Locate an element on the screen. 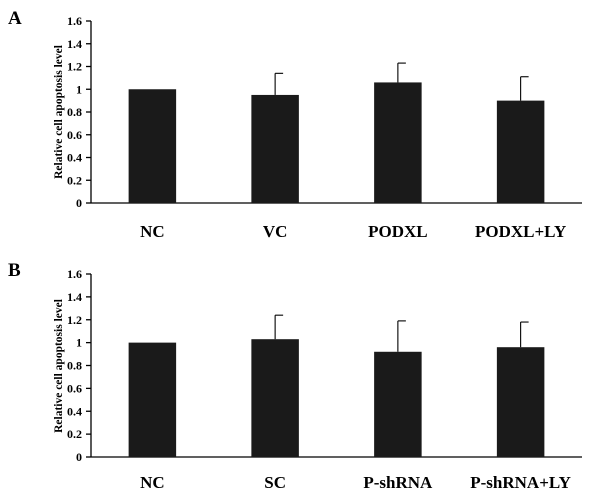 The height and width of the screenshot is (496, 596). panel-a-bar-nc is located at coordinates (152, 146).